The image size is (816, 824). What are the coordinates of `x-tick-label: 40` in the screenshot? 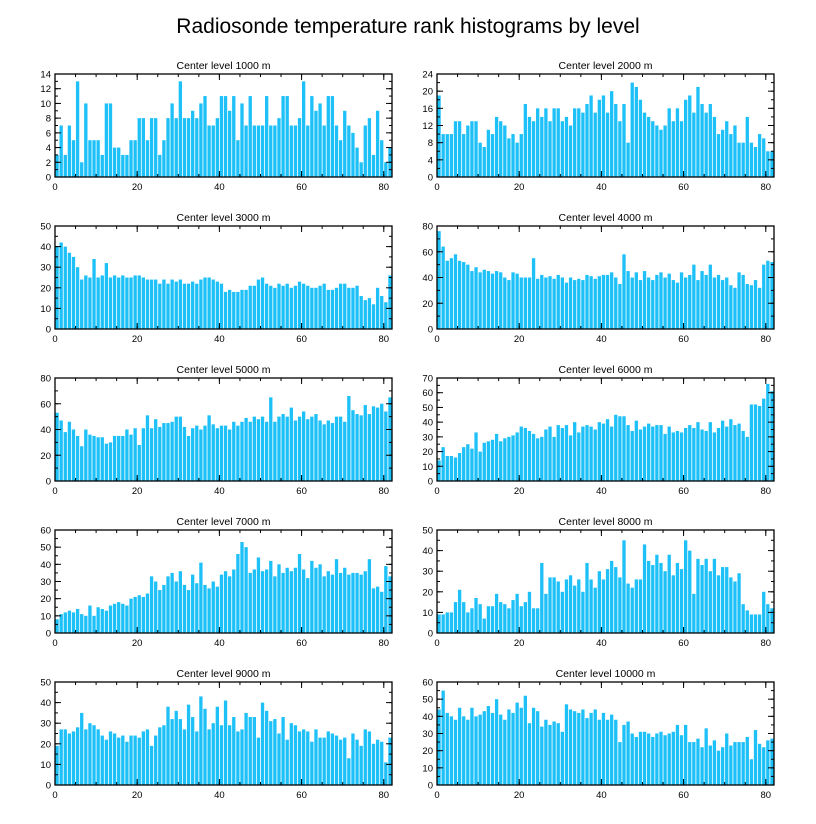 It's located at (601, 795).